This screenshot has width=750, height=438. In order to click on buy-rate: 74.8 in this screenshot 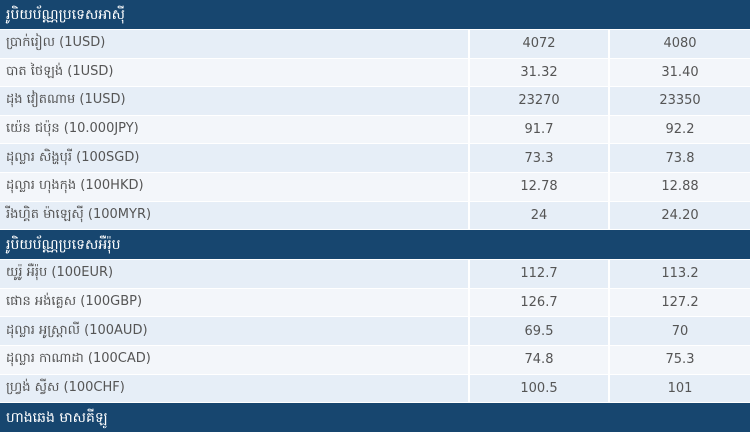, I will do `click(540, 359)`.